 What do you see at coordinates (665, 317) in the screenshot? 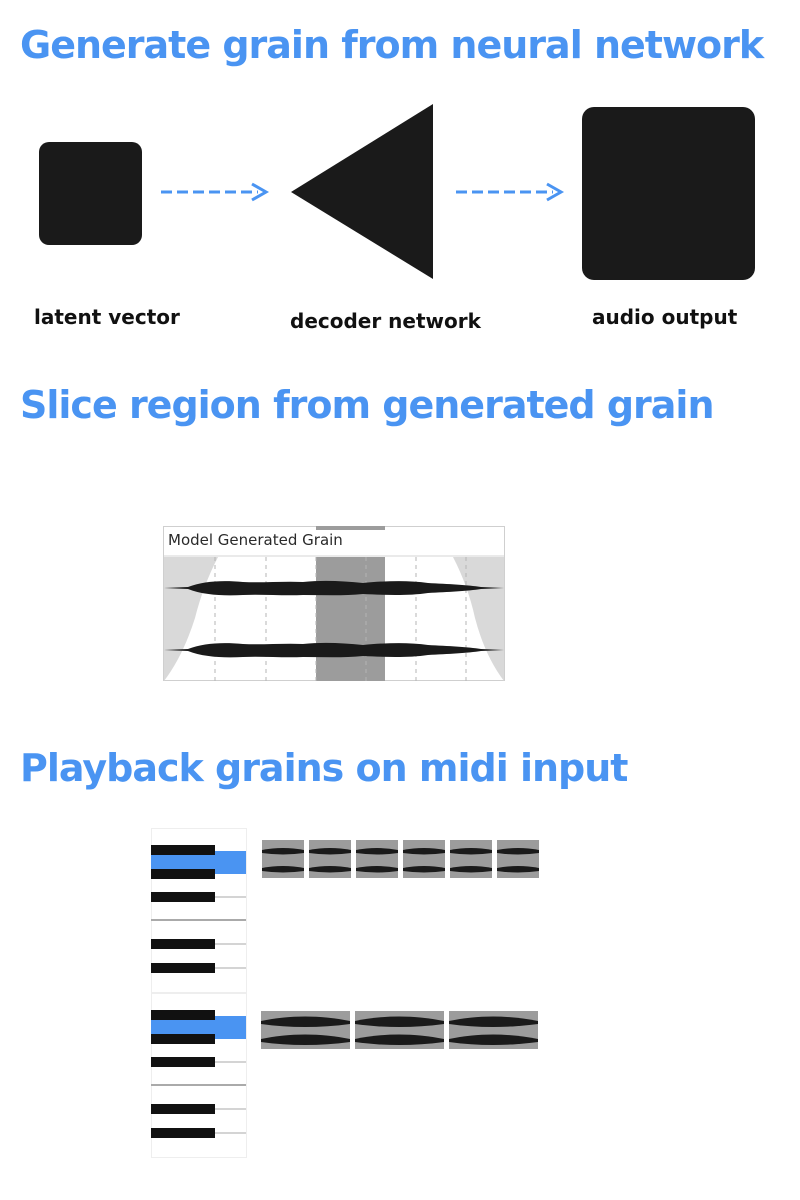
I see `caption-audio-output: audio output` at bounding box center [665, 317].